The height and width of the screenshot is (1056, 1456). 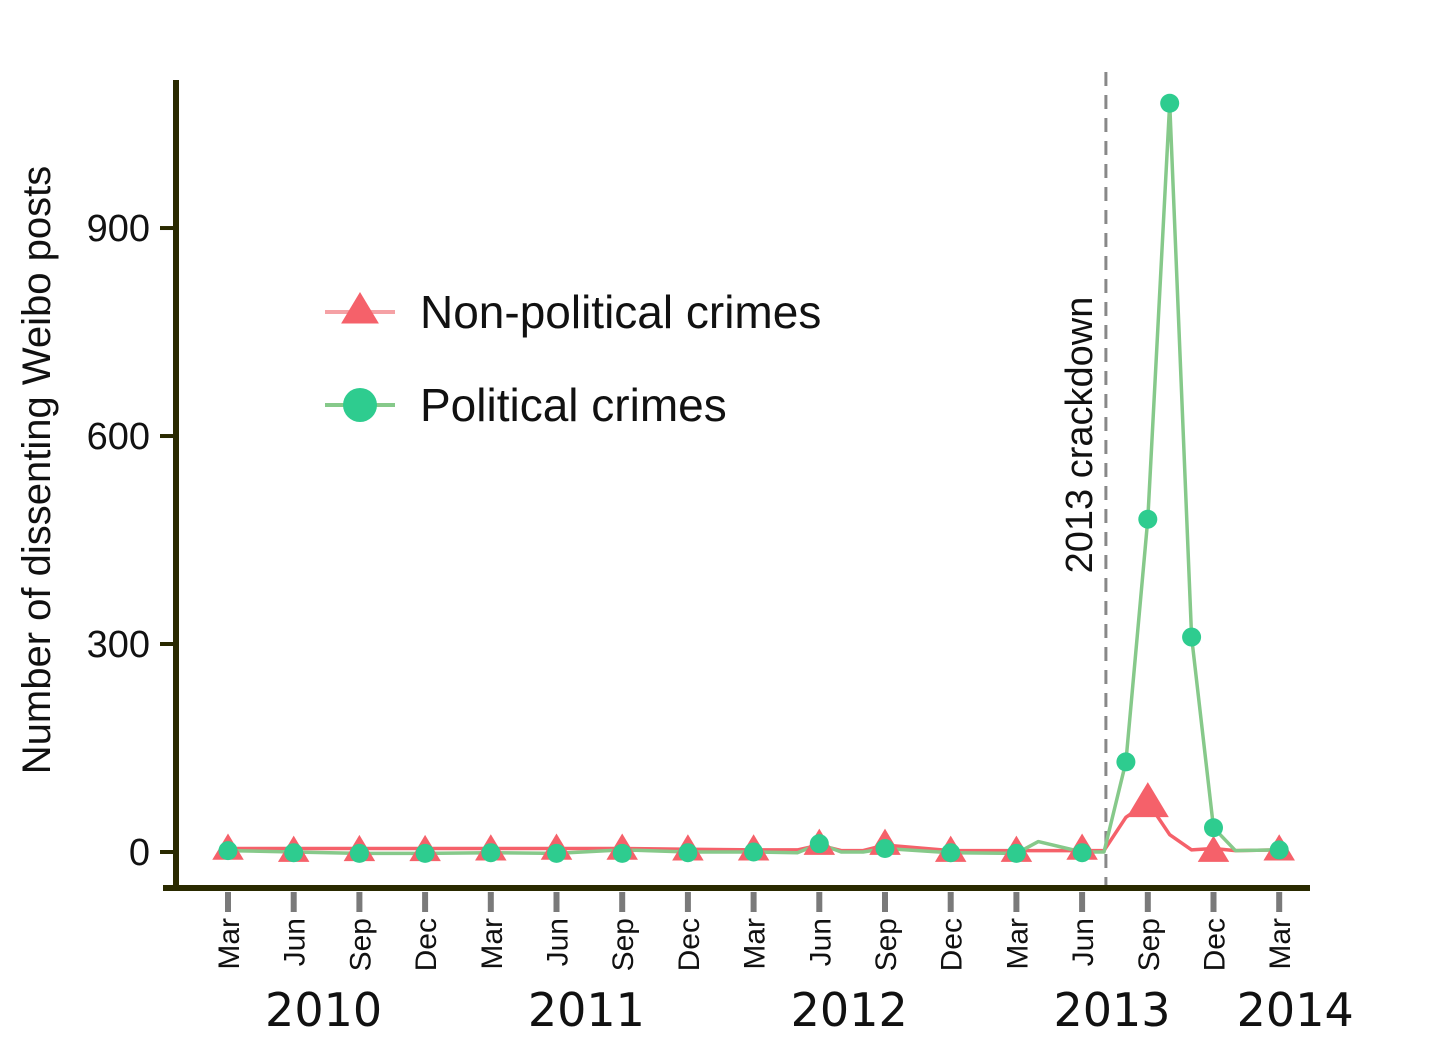 I want to click on legend: Non-political crimes Political crimes, so click(x=573, y=358).